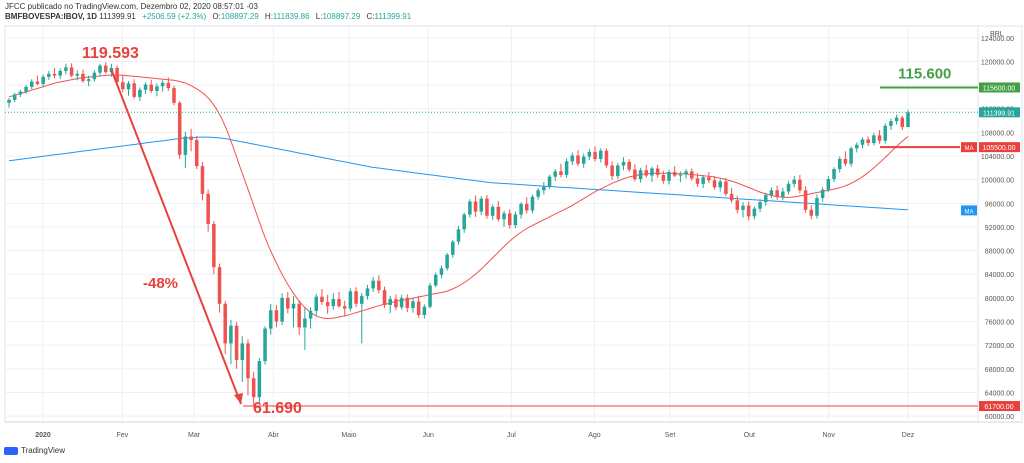  I want to click on tradingview-logo-icon, so click(11, 450).